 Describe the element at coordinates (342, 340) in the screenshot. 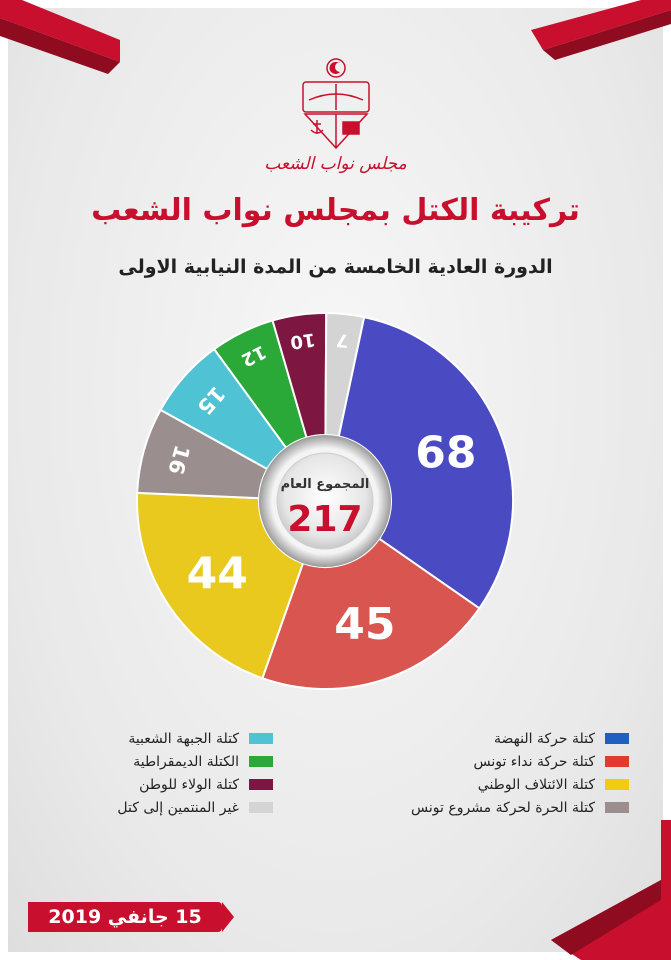

I see `pie-value-label-8: 7` at that location.